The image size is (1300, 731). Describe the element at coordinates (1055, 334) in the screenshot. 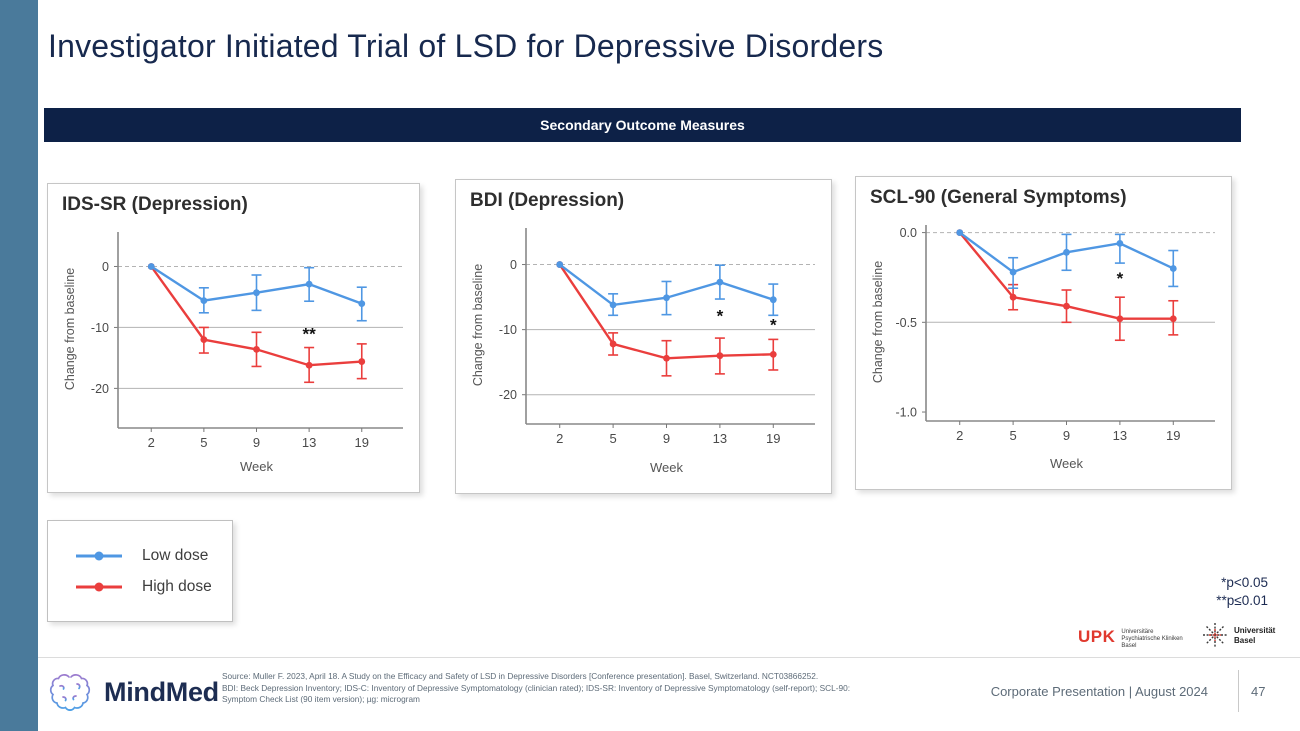

I see `chart-svg: 0.0 -0.5 -1.0 2 5 9 13 19 *` at that location.